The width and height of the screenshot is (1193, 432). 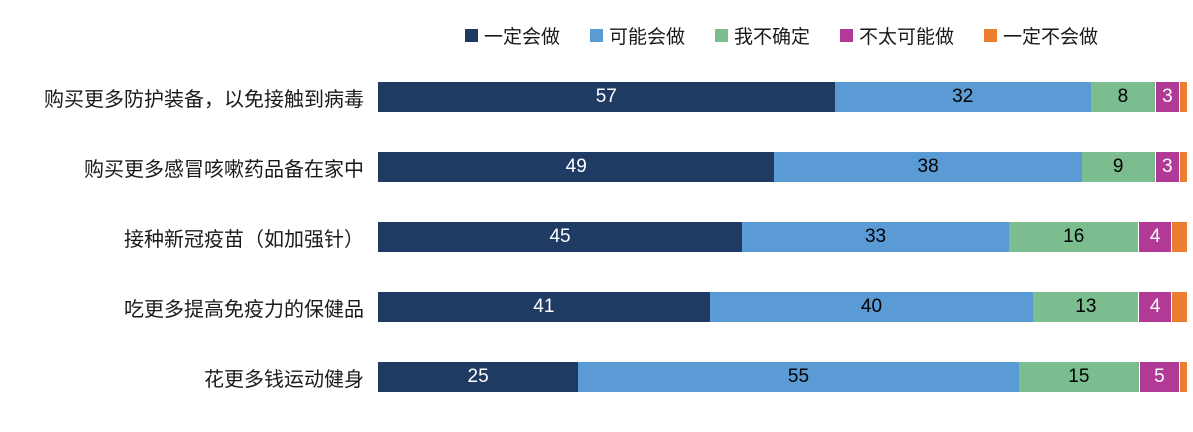 I want to click on legend-item: 一定不会做, so click(x=1041, y=35).